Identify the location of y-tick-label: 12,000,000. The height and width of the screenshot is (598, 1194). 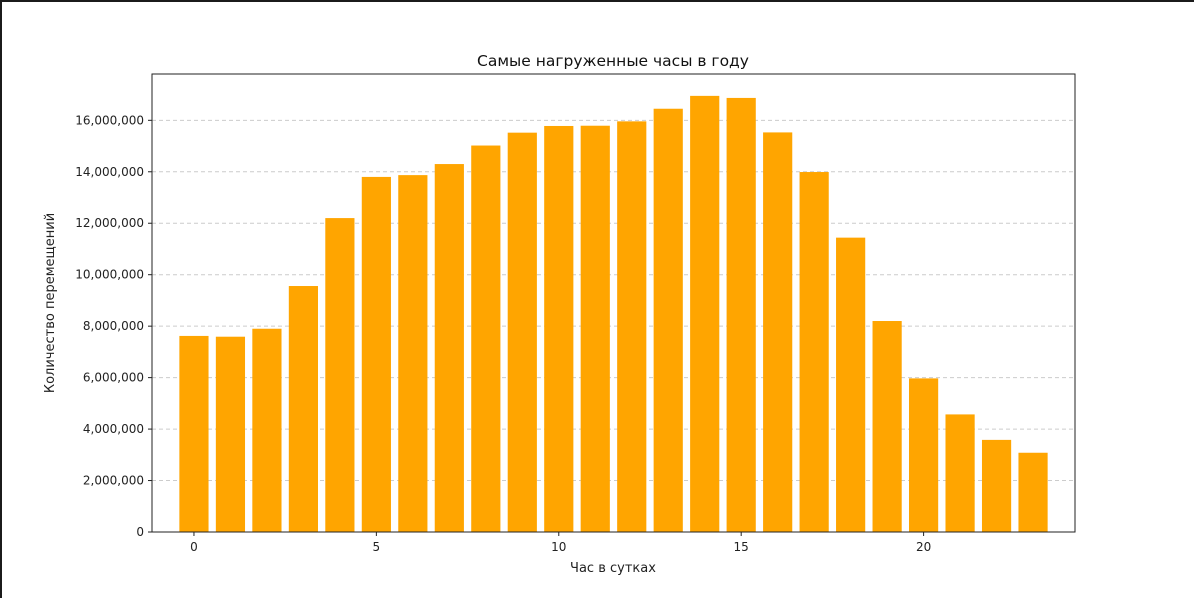
(109, 223).